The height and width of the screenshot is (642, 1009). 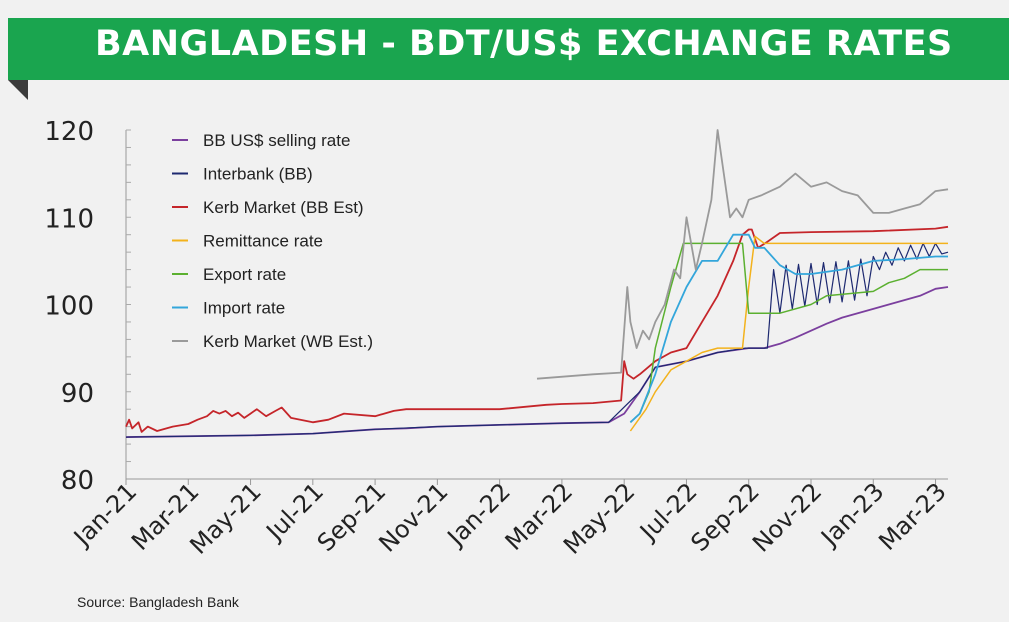 What do you see at coordinates (276, 140) in the screenshot?
I see `legend-label: BB US$ selling rate` at bounding box center [276, 140].